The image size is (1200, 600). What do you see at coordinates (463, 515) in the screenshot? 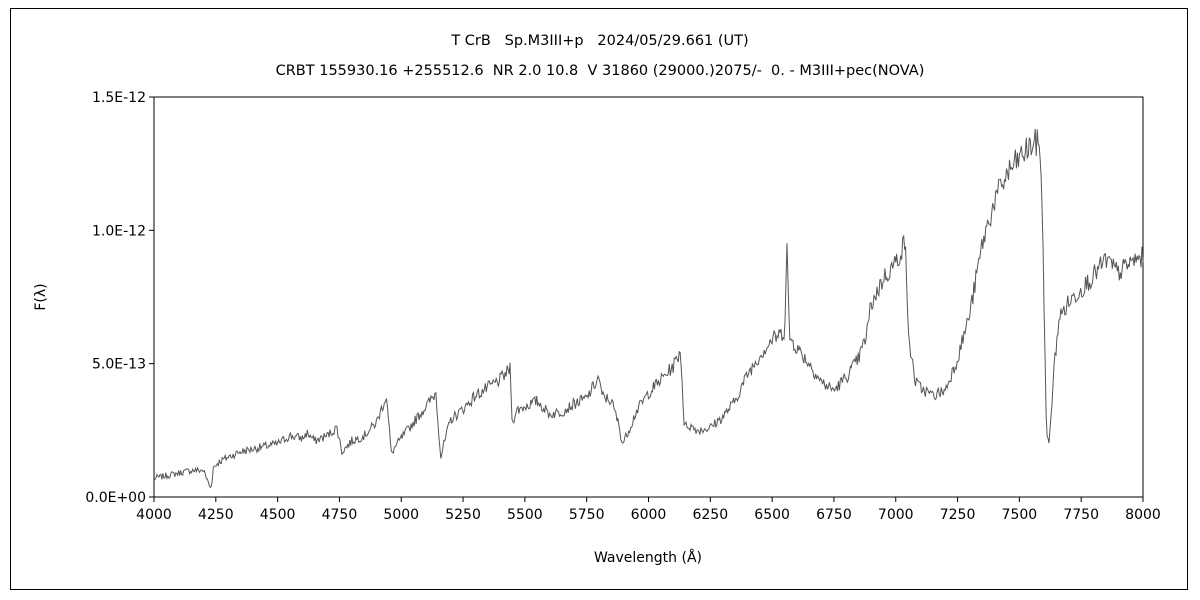
I see `x-tick-label: 5250` at bounding box center [463, 515].